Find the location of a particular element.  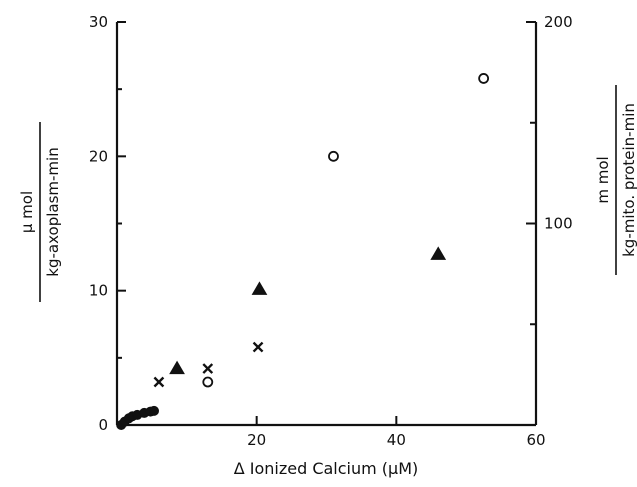

y-axis-label-right: m mol kg-mito. protein-min is located at coordinates (615, 180).